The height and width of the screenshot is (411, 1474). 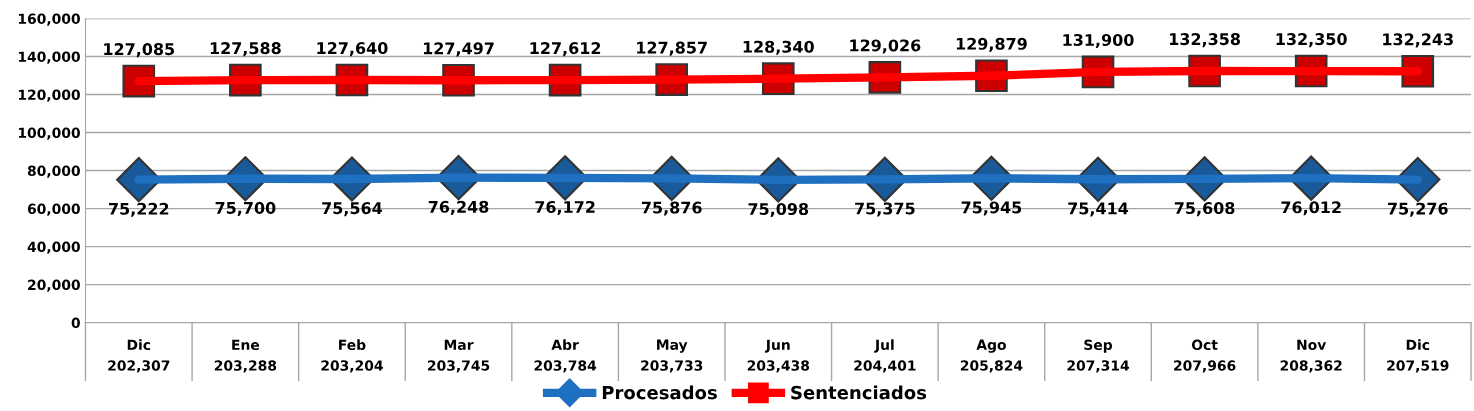 What do you see at coordinates (1418, 209) in the screenshot?
I see `data-label: 75,276` at bounding box center [1418, 209].